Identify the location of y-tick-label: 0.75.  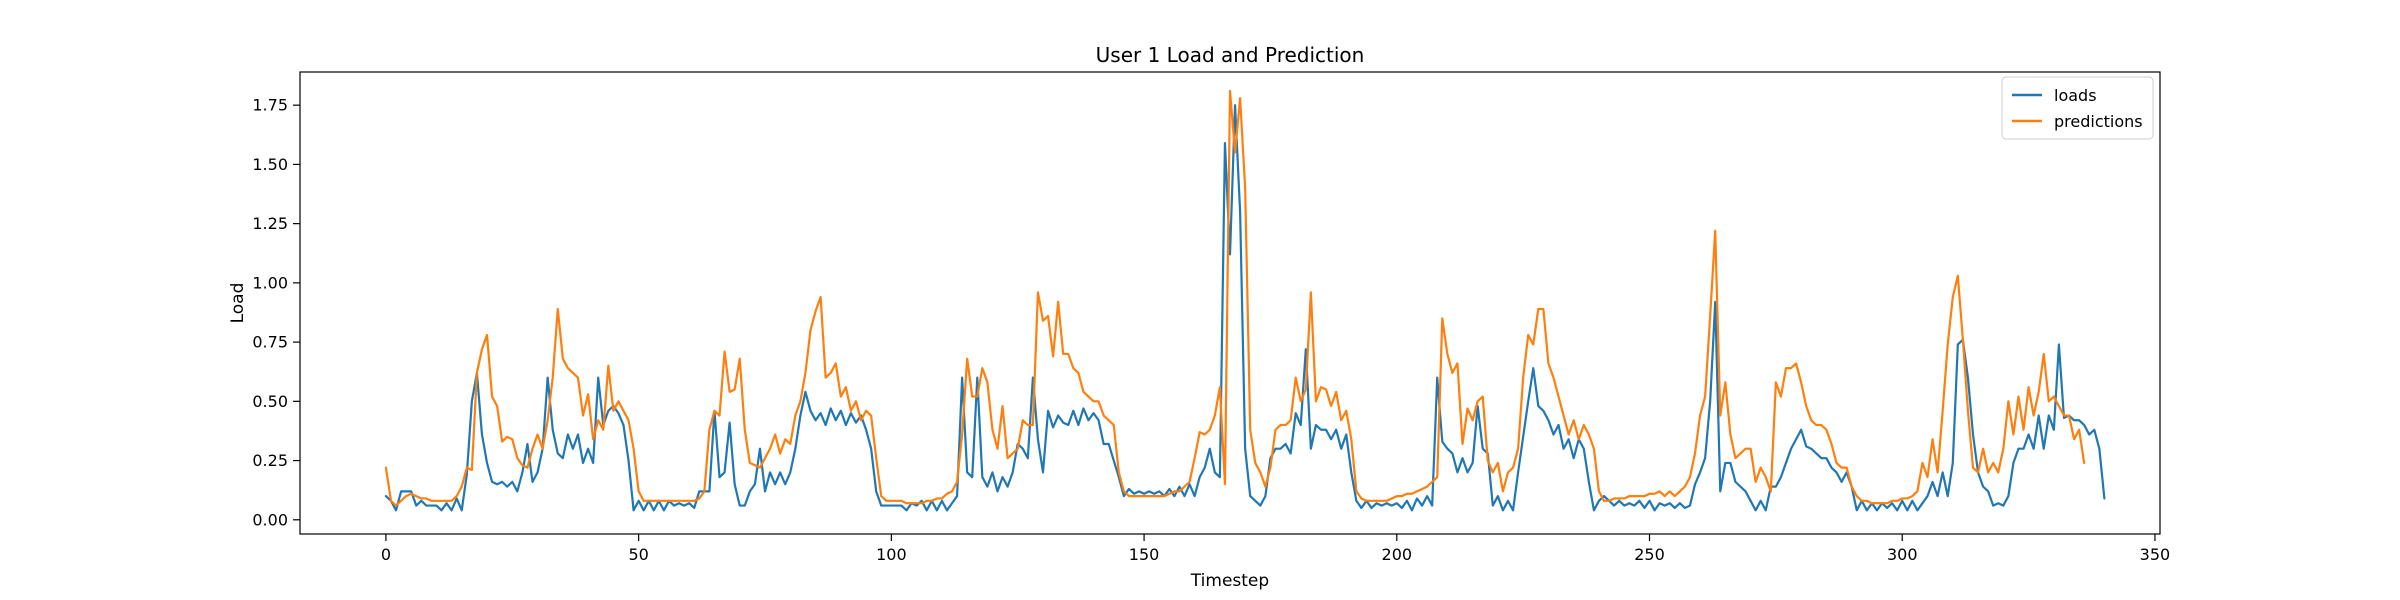
(270, 342).